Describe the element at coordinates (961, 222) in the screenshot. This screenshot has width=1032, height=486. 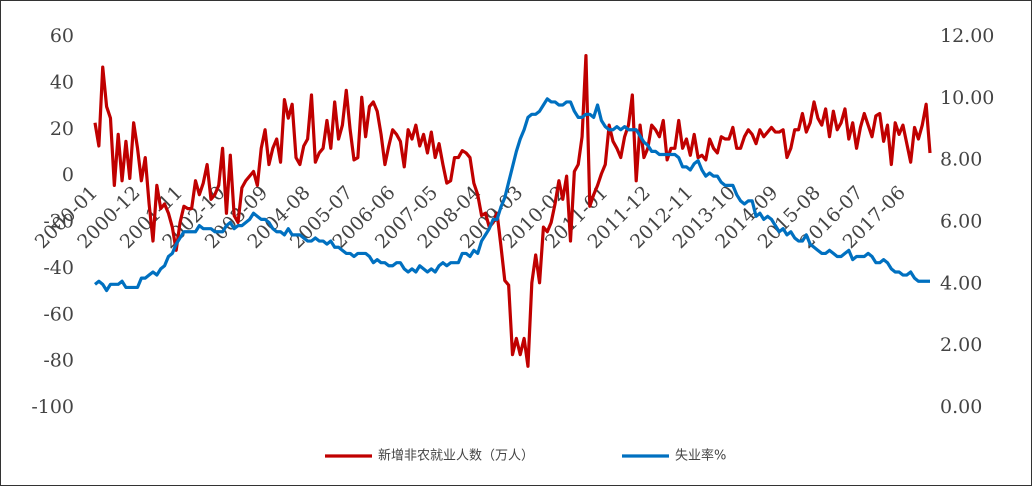
I see `y2-tick-label: 6.00` at that location.